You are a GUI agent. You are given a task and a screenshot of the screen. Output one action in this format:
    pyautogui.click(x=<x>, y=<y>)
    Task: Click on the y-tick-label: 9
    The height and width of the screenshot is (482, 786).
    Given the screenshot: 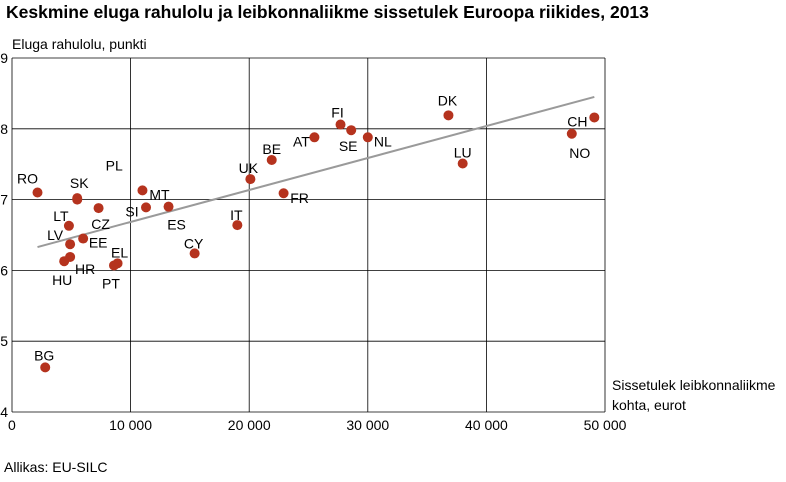 What is the action you would take?
    pyautogui.click(x=4, y=58)
    